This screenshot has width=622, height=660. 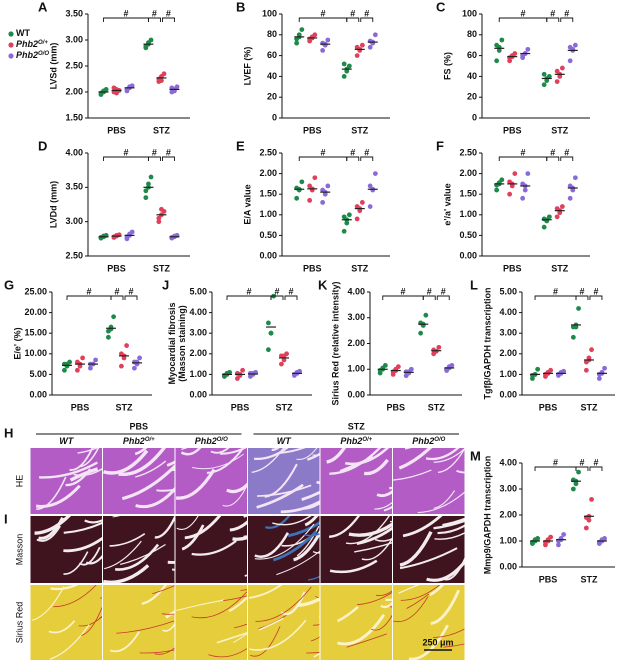 What do you see at coordinates (42, 145) in the screenshot?
I see `panel-letter: D` at bounding box center [42, 145].